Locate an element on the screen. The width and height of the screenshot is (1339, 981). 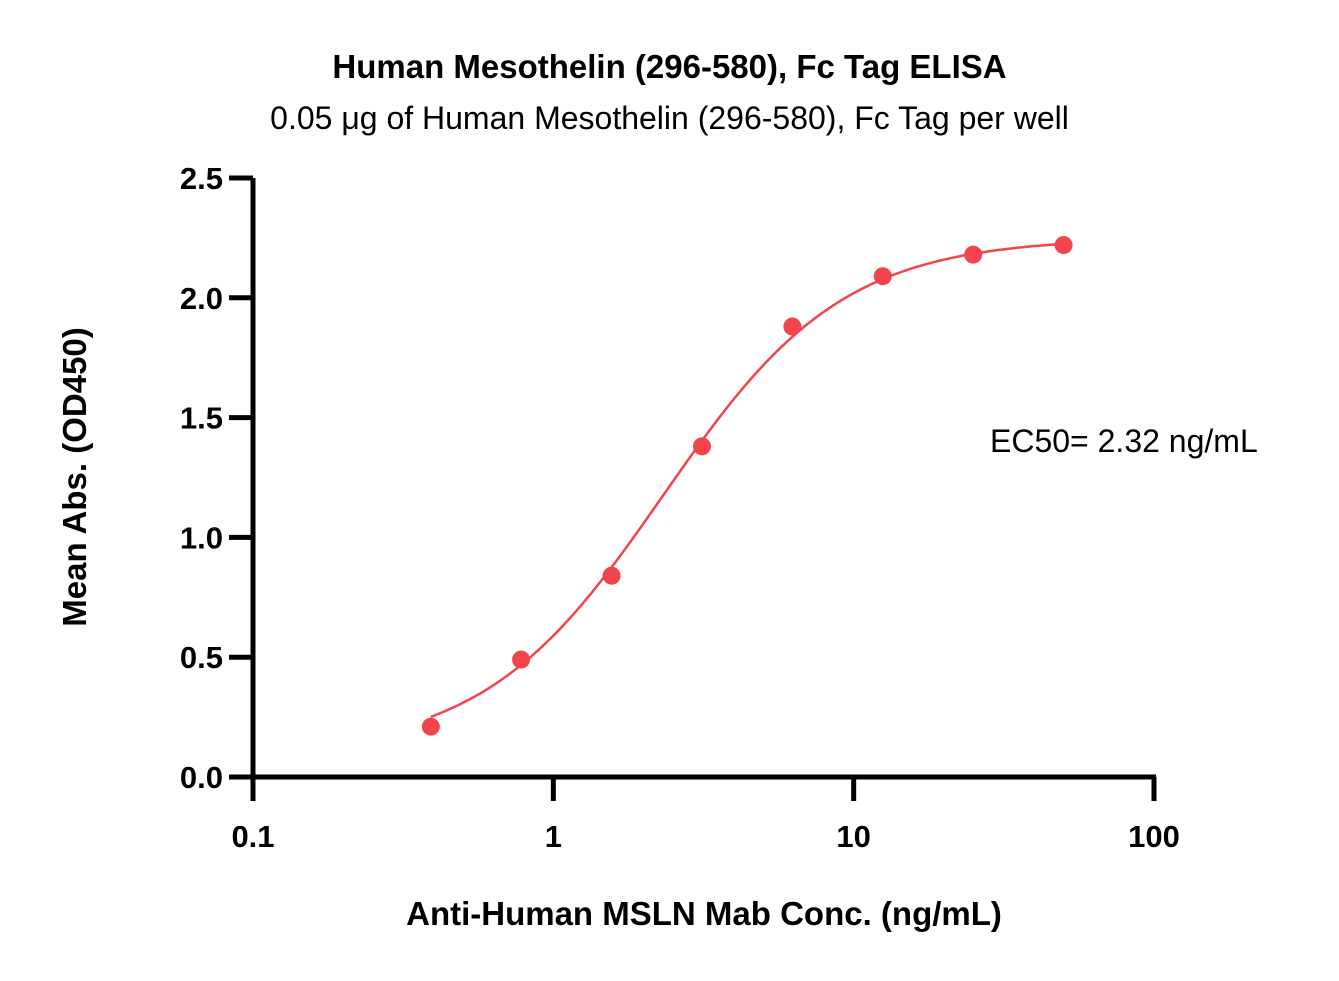
x-tick-label: 100 is located at coordinates (1154, 836).